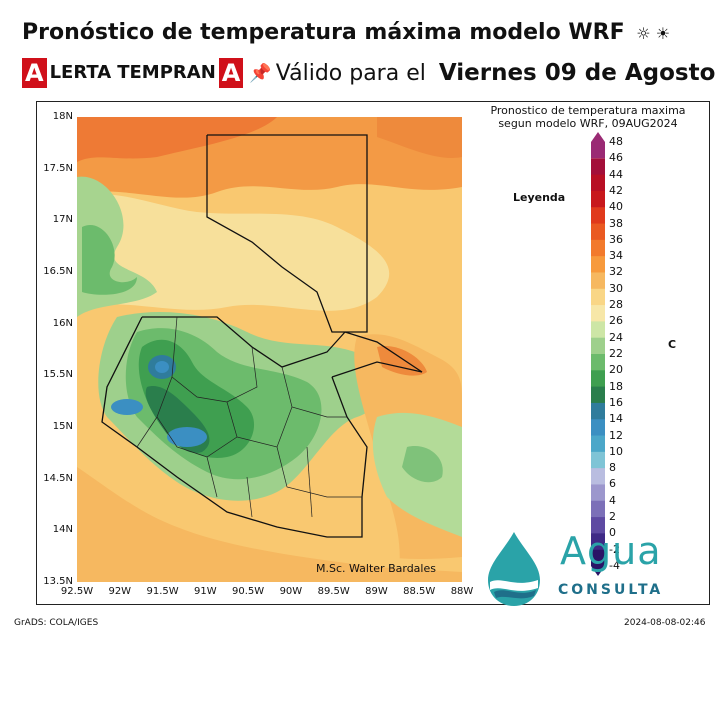 This screenshot has width=720, height=716. What do you see at coordinates (616, 419) in the screenshot?
I see `colorbar-level-label: 14` at bounding box center [616, 419].